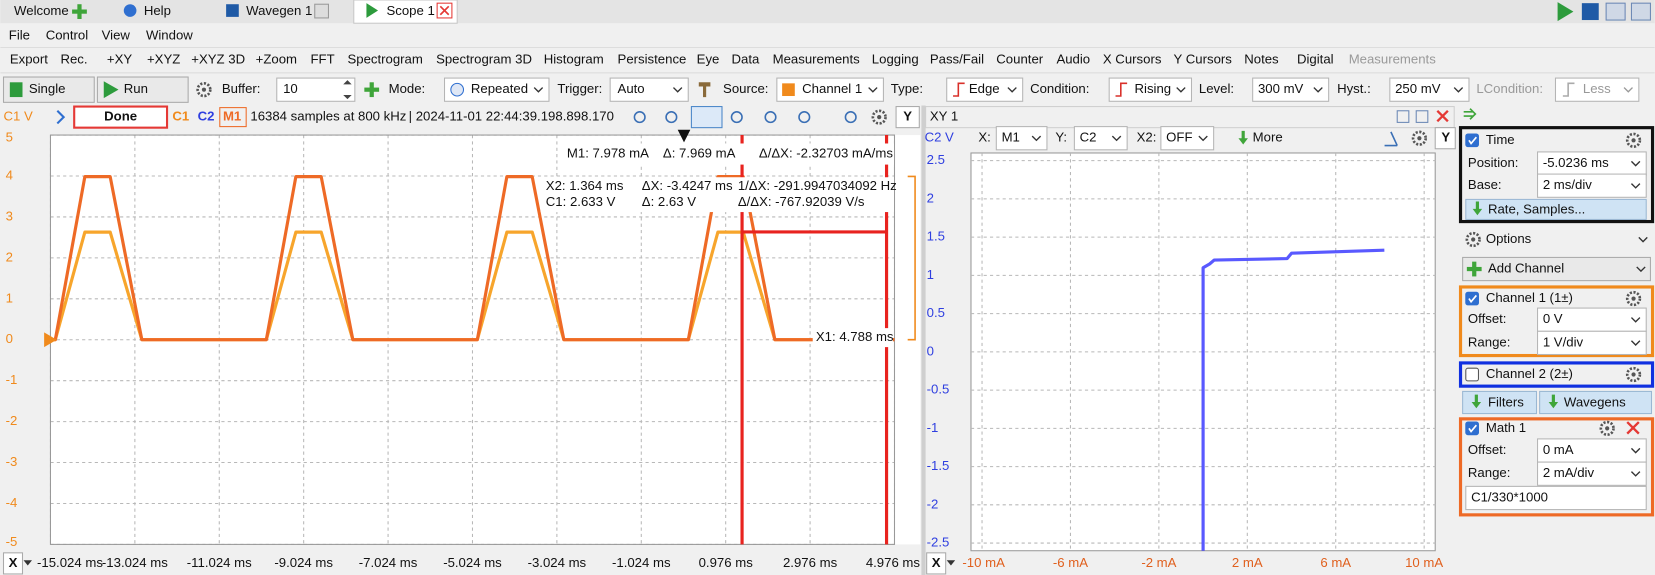 Image resolution: width=1655 pixels, height=575 pixels. Describe the element at coordinates (1261, 59) in the screenshot. I see `toolbar-item: Notes` at that location.